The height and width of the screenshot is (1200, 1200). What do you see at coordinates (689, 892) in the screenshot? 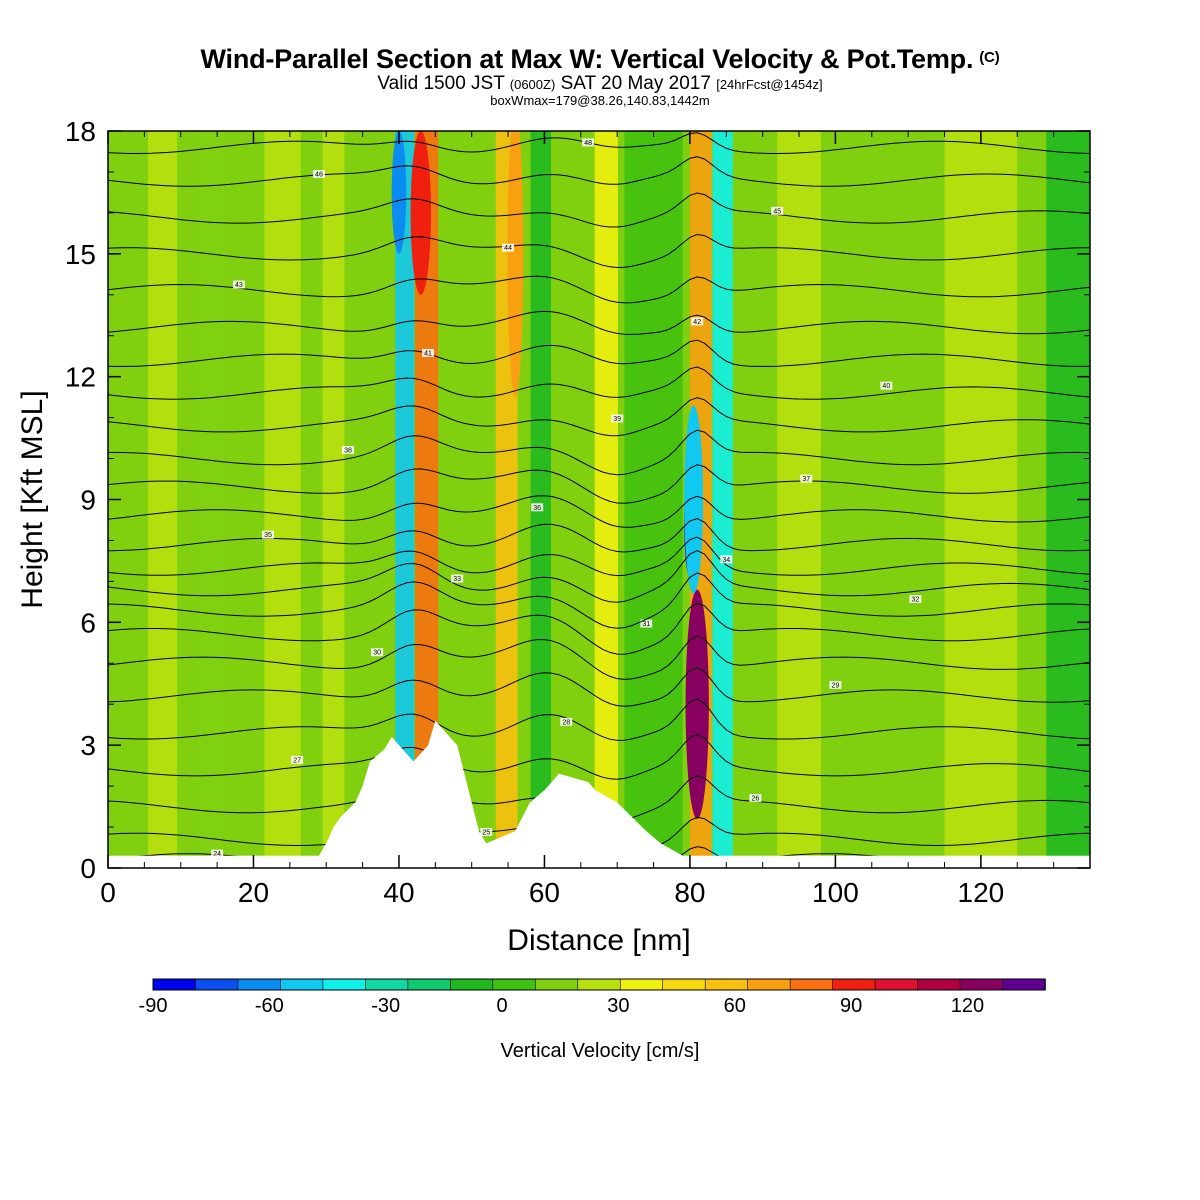
I see `x-tick-label: 80` at bounding box center [689, 892].